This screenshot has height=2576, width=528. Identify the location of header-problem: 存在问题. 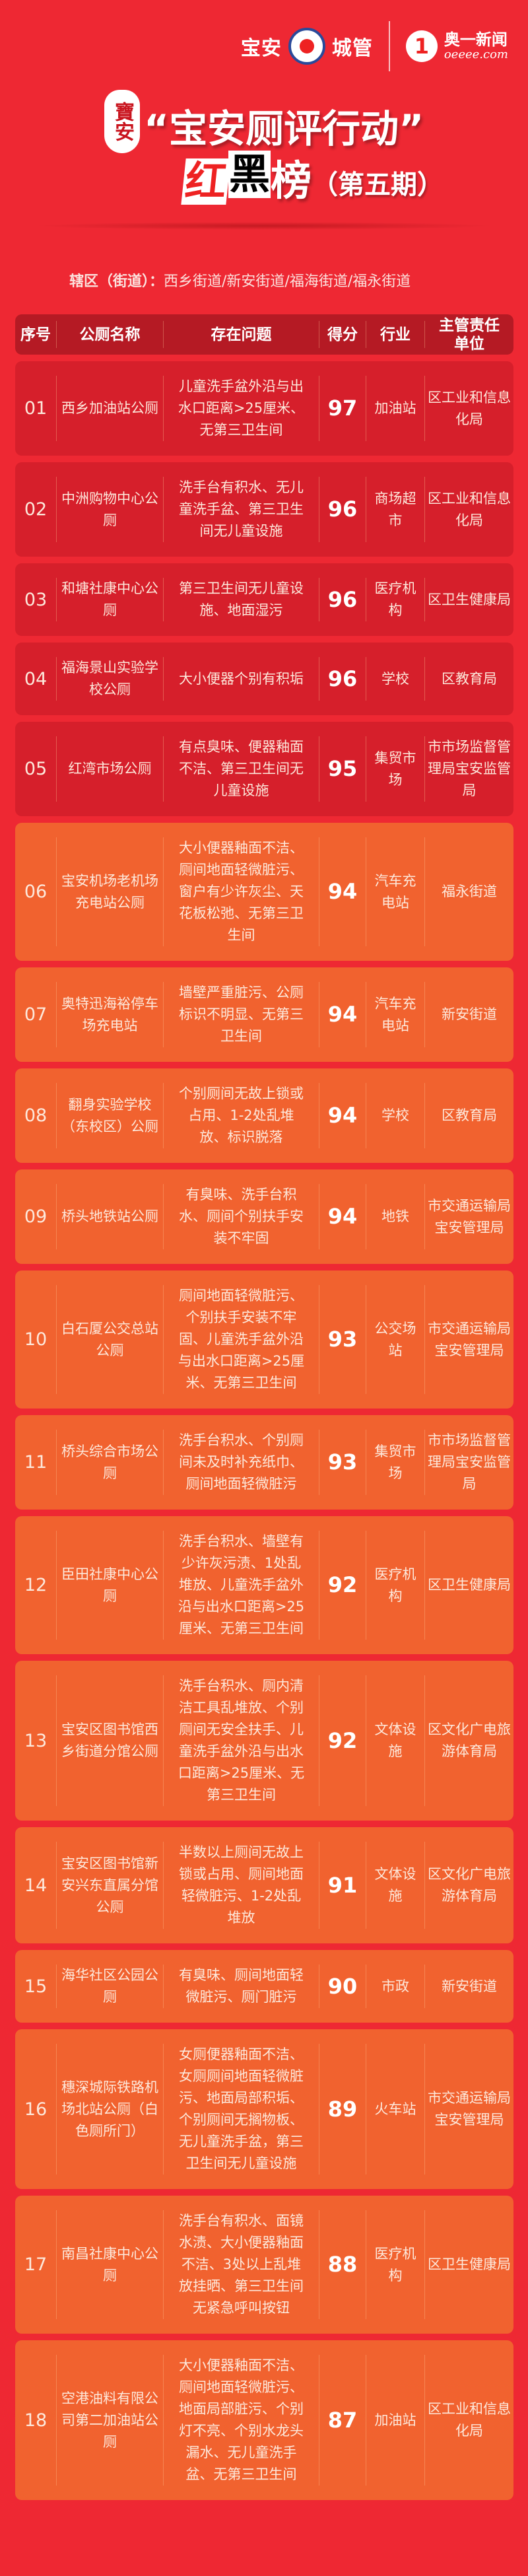
(241, 334).